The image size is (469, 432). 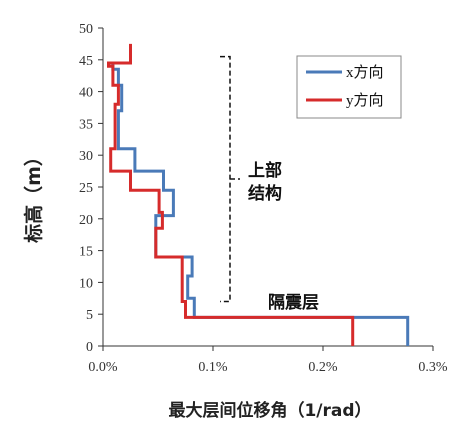 I want to click on y-tick-label: 30, so click(x=86, y=156).